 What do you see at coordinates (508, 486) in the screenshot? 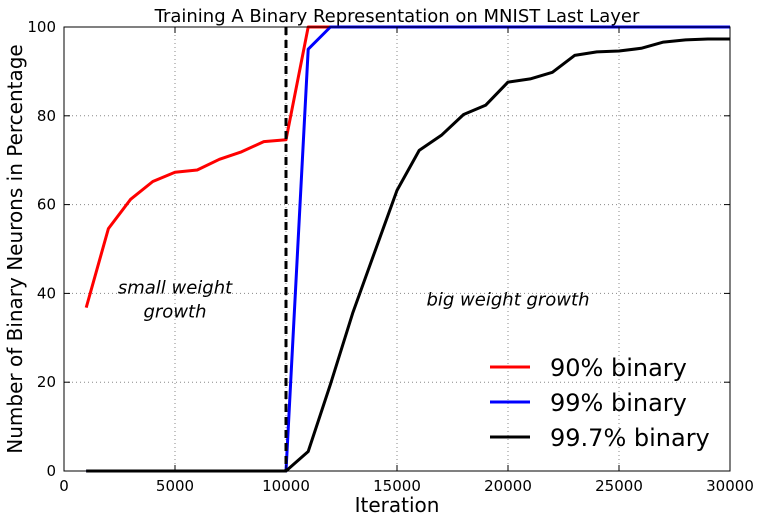
I see `x-tick-label: 20000` at bounding box center [508, 486].